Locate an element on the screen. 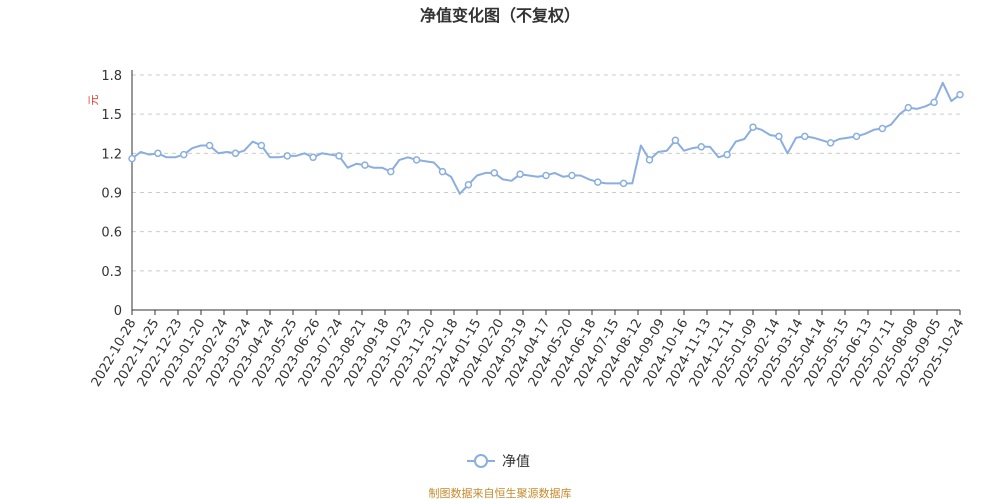 The image size is (1000, 500). y-axis-unit: 元 is located at coordinates (93, 100).